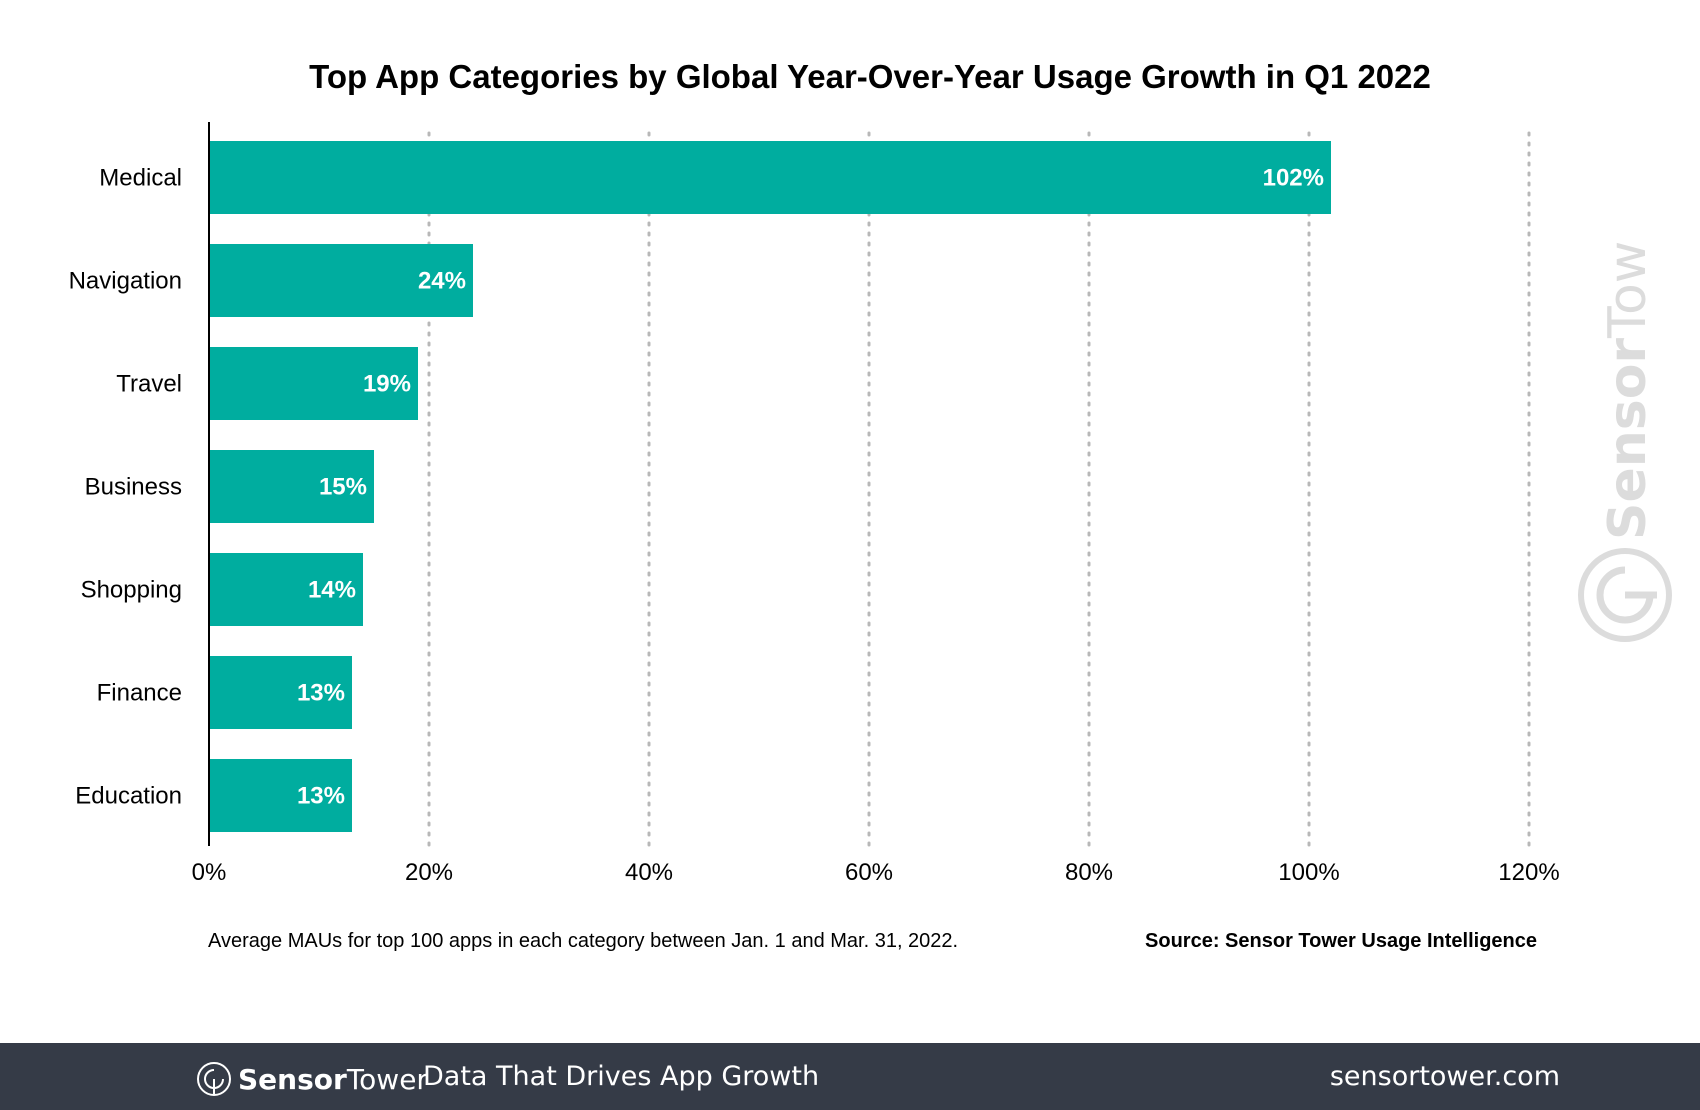  What do you see at coordinates (140, 178) in the screenshot?
I see `category-label: Medical` at bounding box center [140, 178].